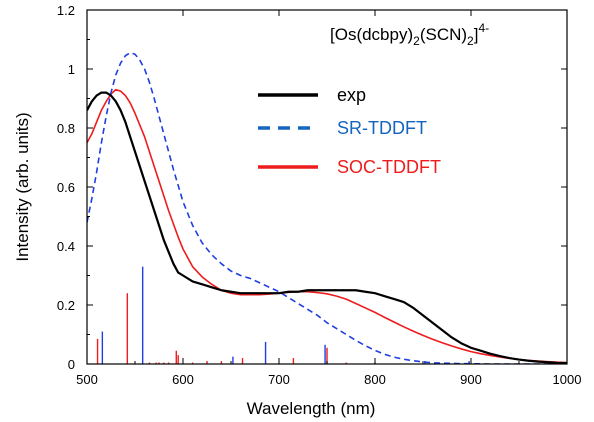  Describe the element at coordinates (283, 315) in the screenshot. I see `stick-spectra` at that location.